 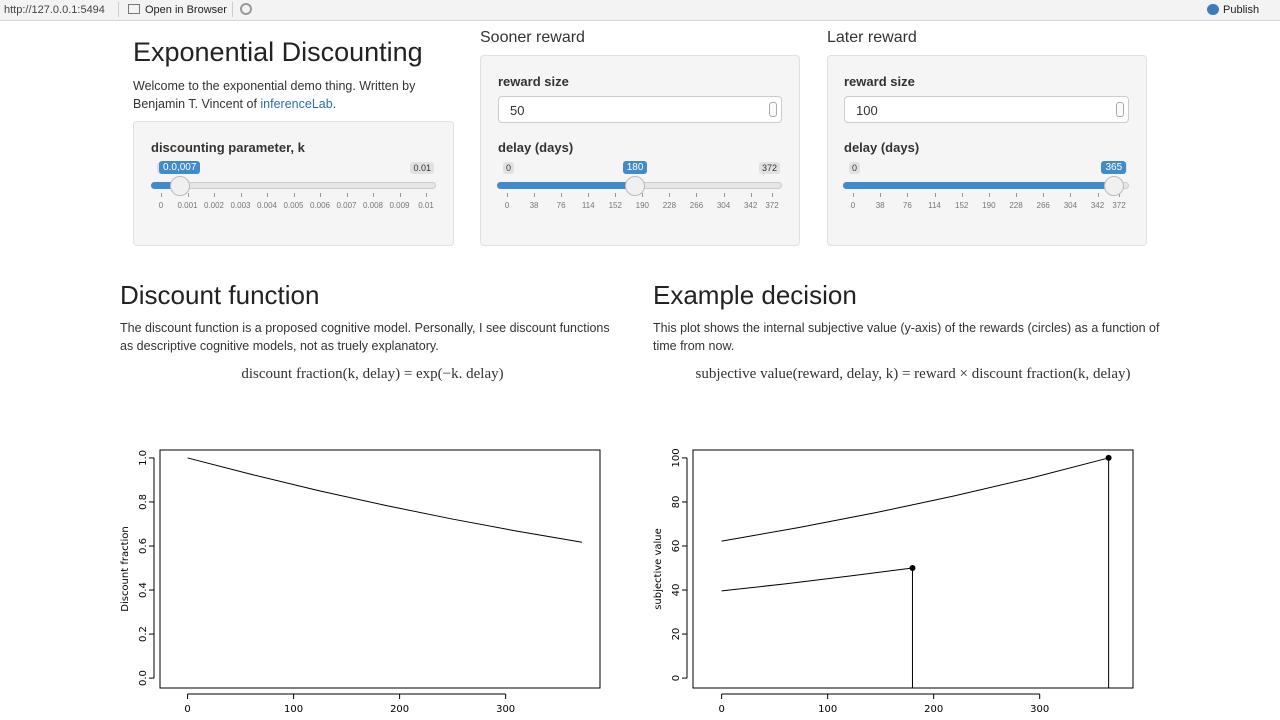 What do you see at coordinates (180, 167) in the screenshot?
I see `slider-value: 0.0,007` at bounding box center [180, 167].